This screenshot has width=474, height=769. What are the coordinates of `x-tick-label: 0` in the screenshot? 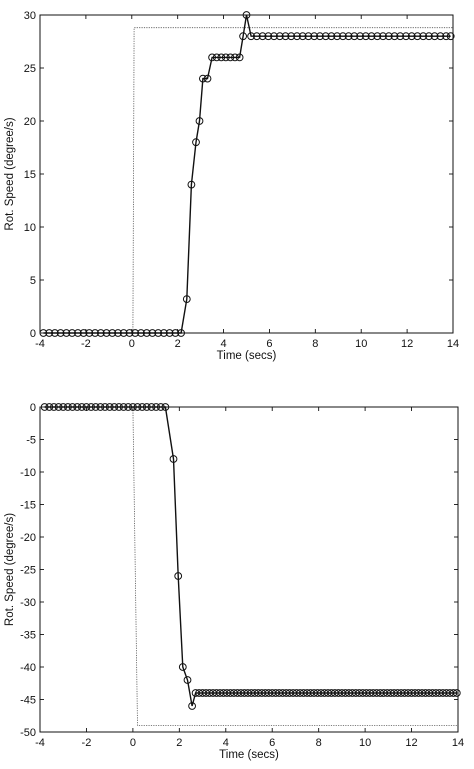 It's located at (133, 743).